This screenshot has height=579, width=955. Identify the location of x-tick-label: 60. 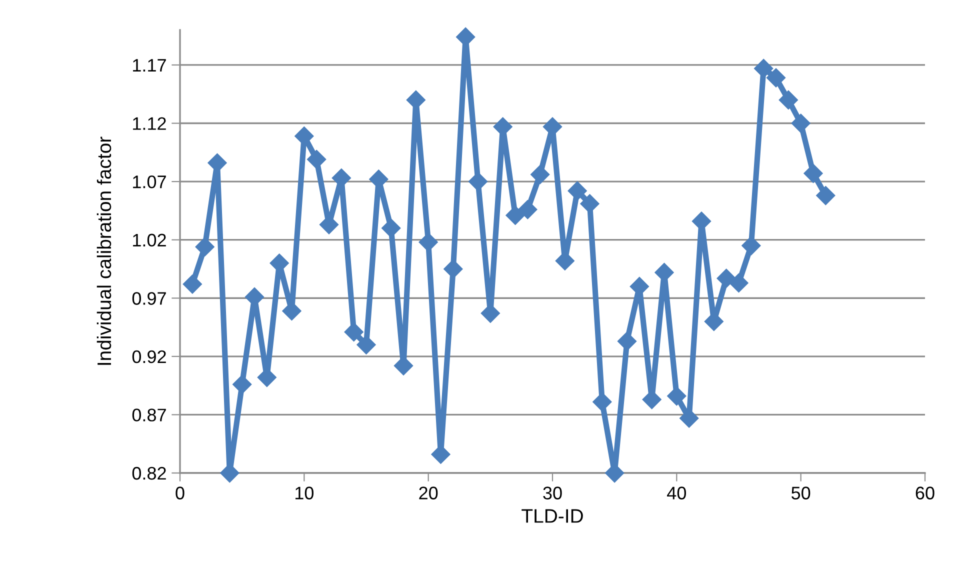
(925, 493).